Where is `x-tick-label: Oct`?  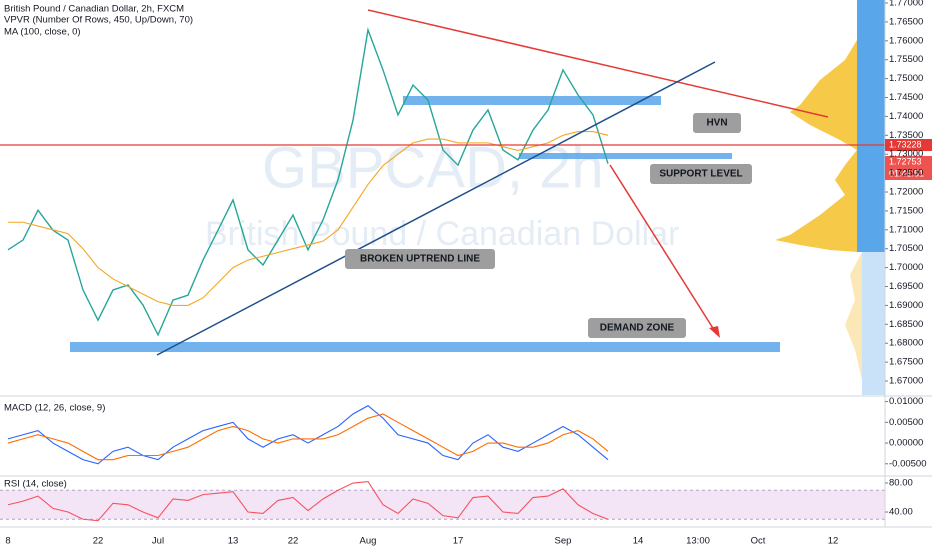 x-tick-label: Oct is located at coordinates (758, 541).